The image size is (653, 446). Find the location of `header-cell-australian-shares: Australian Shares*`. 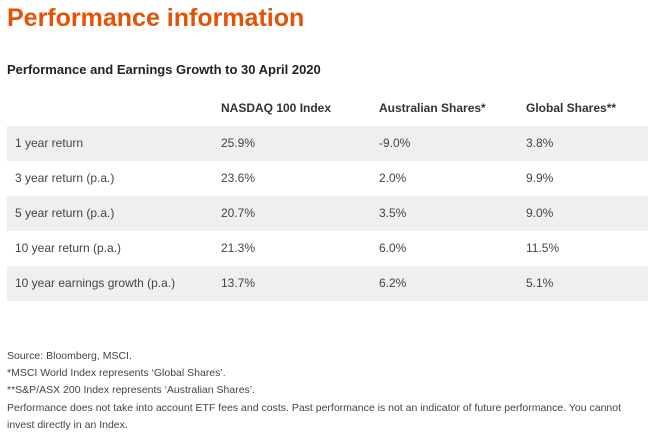

header-cell-australian-shares: Australian Shares* is located at coordinates (432, 108).